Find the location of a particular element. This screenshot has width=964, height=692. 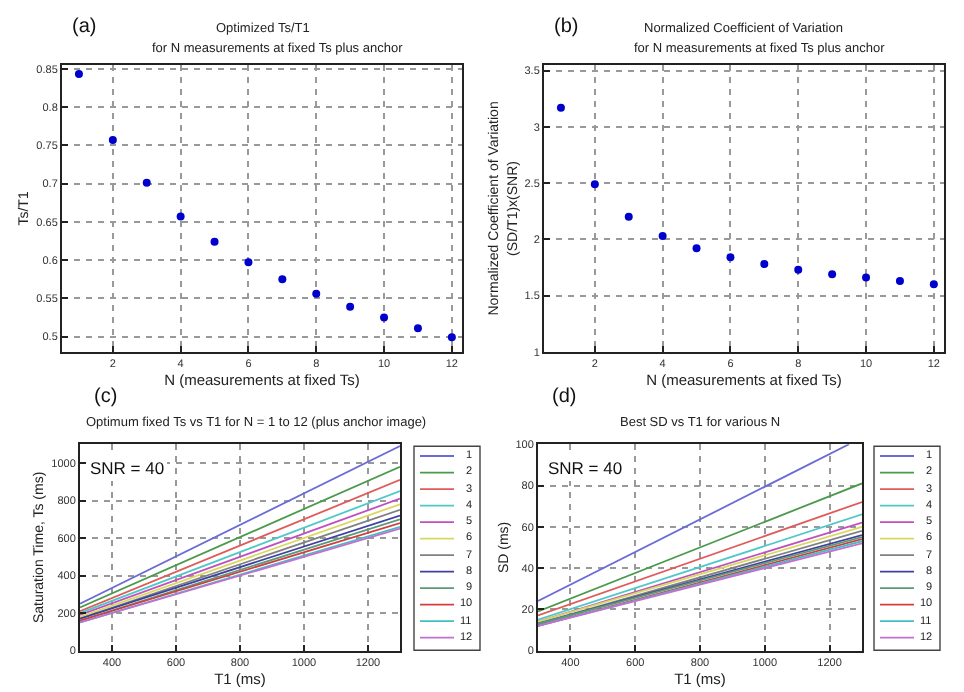

text: (c) is located at coordinates (106, 397).